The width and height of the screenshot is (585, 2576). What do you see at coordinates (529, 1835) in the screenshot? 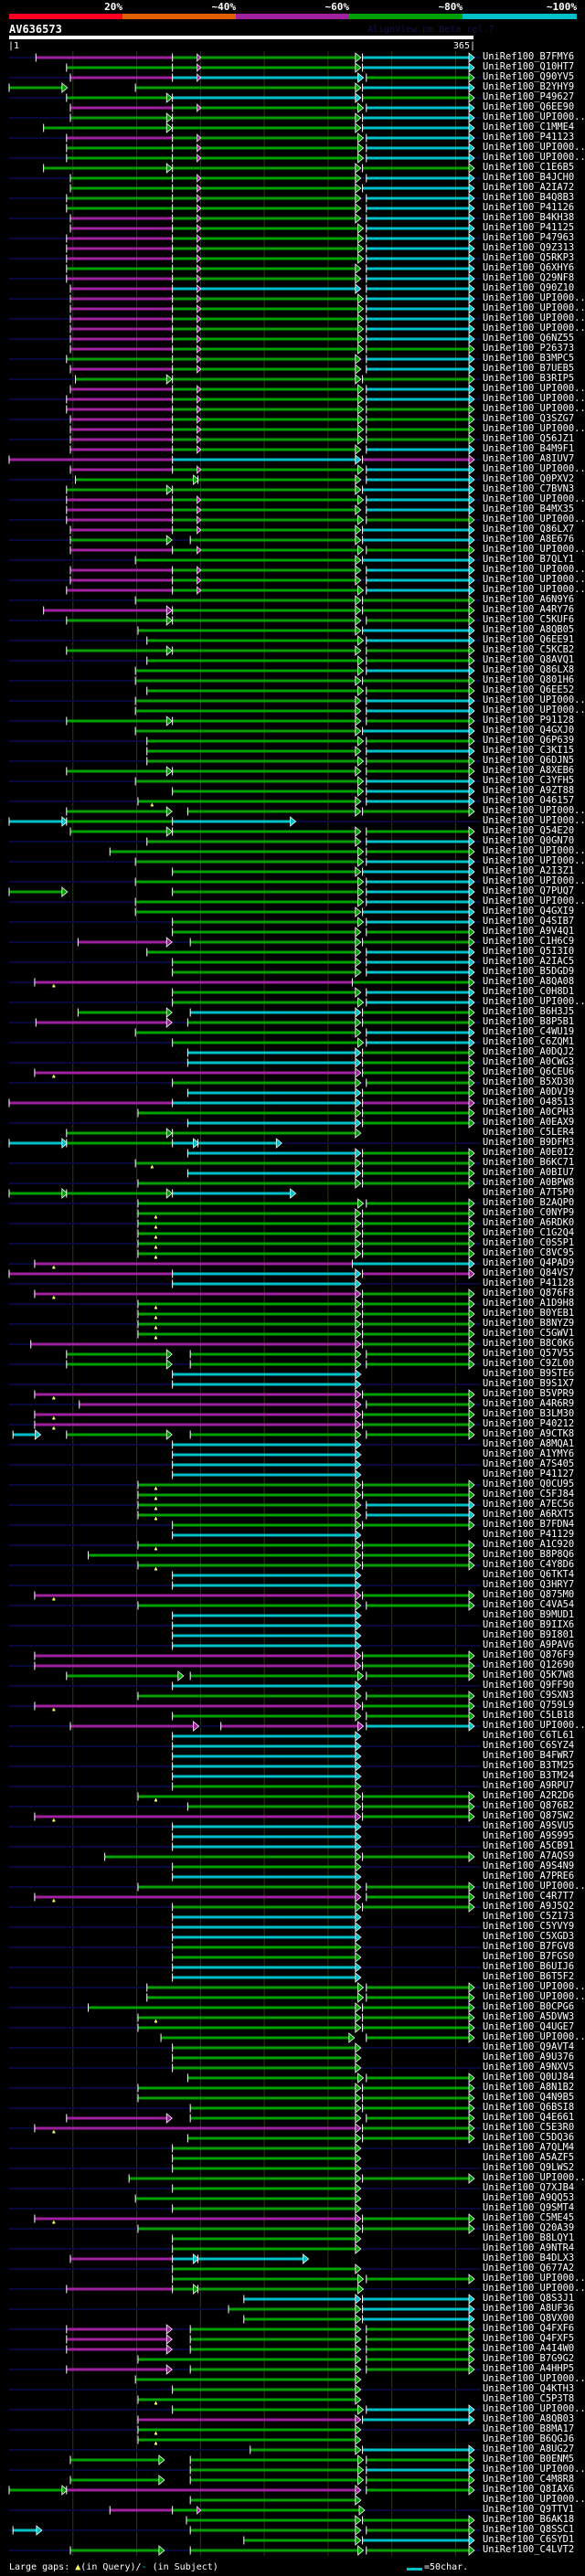
I see `hit-label: UniRef100_A9S995` at bounding box center [529, 1835].